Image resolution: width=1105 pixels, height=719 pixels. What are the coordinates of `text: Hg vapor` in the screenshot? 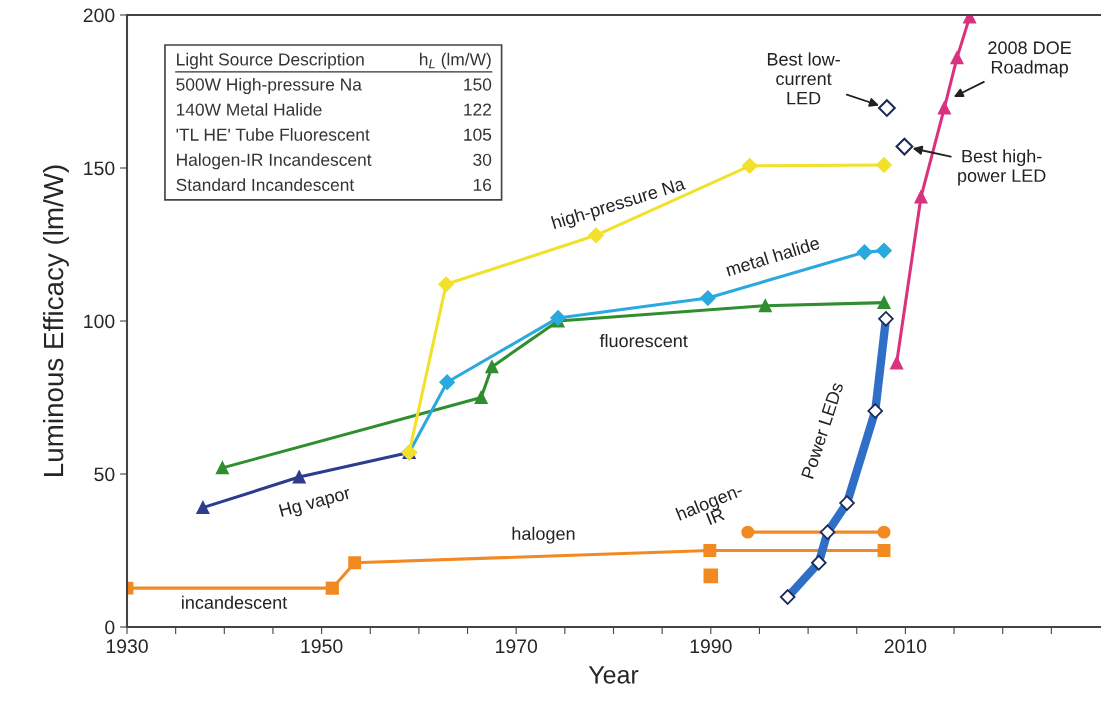 It's located at (315, 503).